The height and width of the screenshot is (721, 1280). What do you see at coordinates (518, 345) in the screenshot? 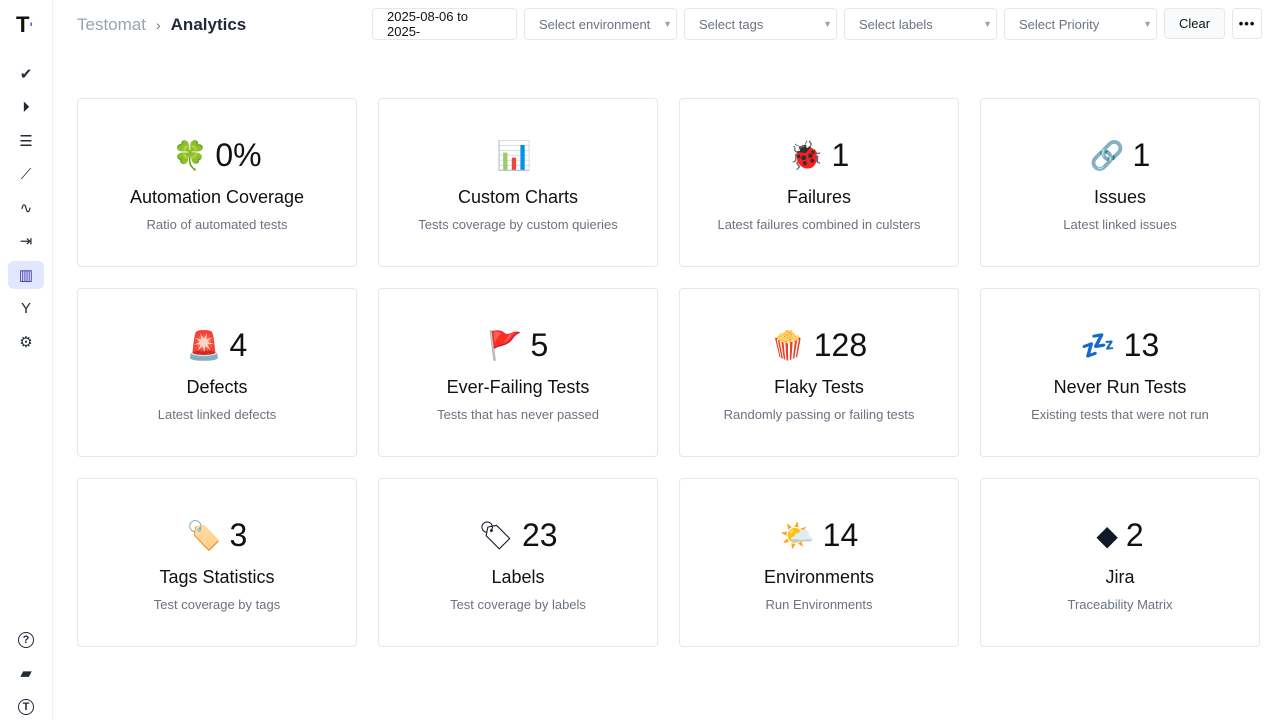
I see `card-header: 🚩 5` at bounding box center [518, 345].